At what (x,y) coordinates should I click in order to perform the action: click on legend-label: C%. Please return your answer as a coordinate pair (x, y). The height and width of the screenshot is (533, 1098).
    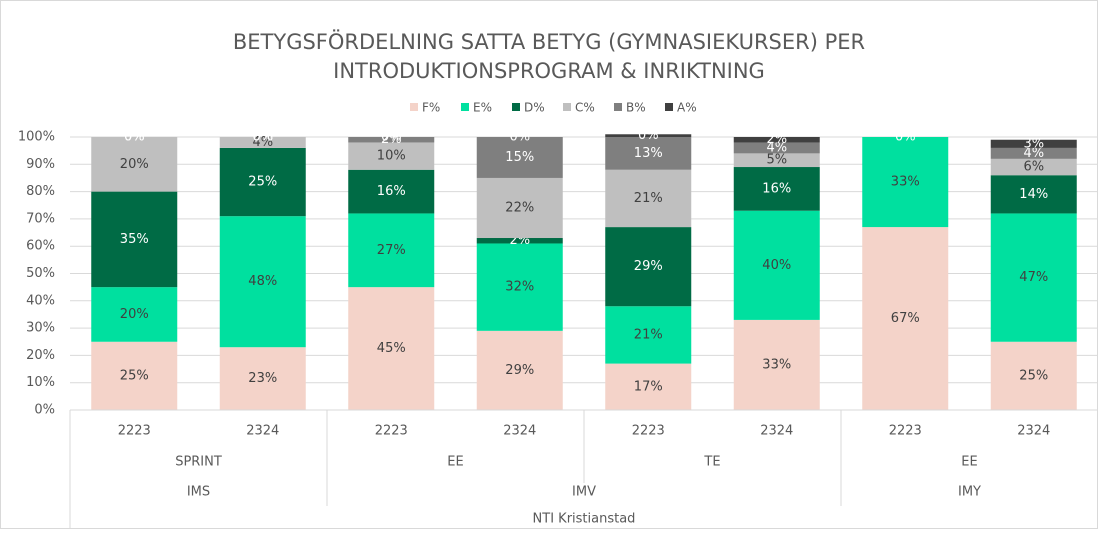
    Looking at the image, I should click on (585, 108).